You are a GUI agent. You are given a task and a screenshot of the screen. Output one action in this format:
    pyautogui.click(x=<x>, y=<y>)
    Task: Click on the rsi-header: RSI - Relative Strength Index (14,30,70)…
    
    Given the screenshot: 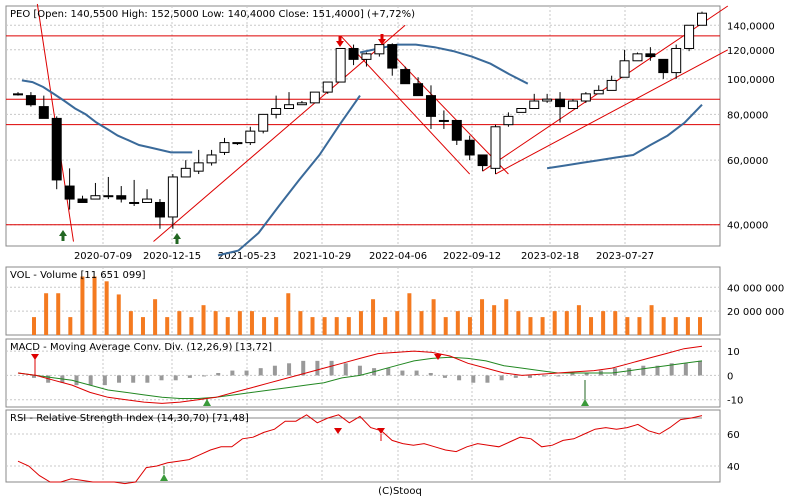 What is the action you would take?
    pyautogui.click(x=129, y=418)
    